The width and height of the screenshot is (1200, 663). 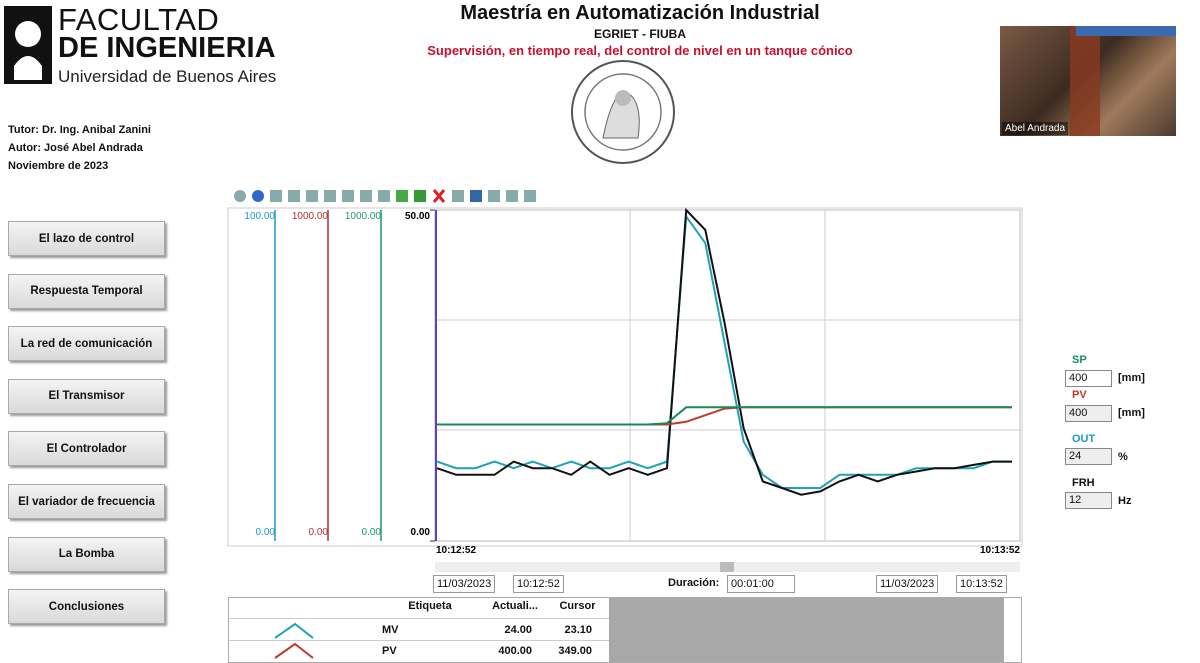 What do you see at coordinates (86, 607) in the screenshot?
I see `menu-button: Conclusiones` at bounding box center [86, 607].